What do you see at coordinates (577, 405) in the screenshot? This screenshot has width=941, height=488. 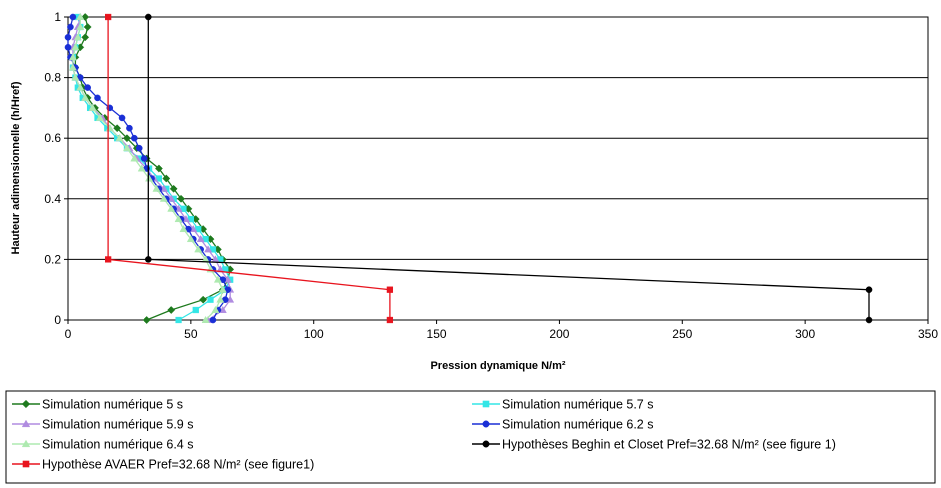 I see `legend-label: Simulation numérique 5.7 s` at bounding box center [577, 405].